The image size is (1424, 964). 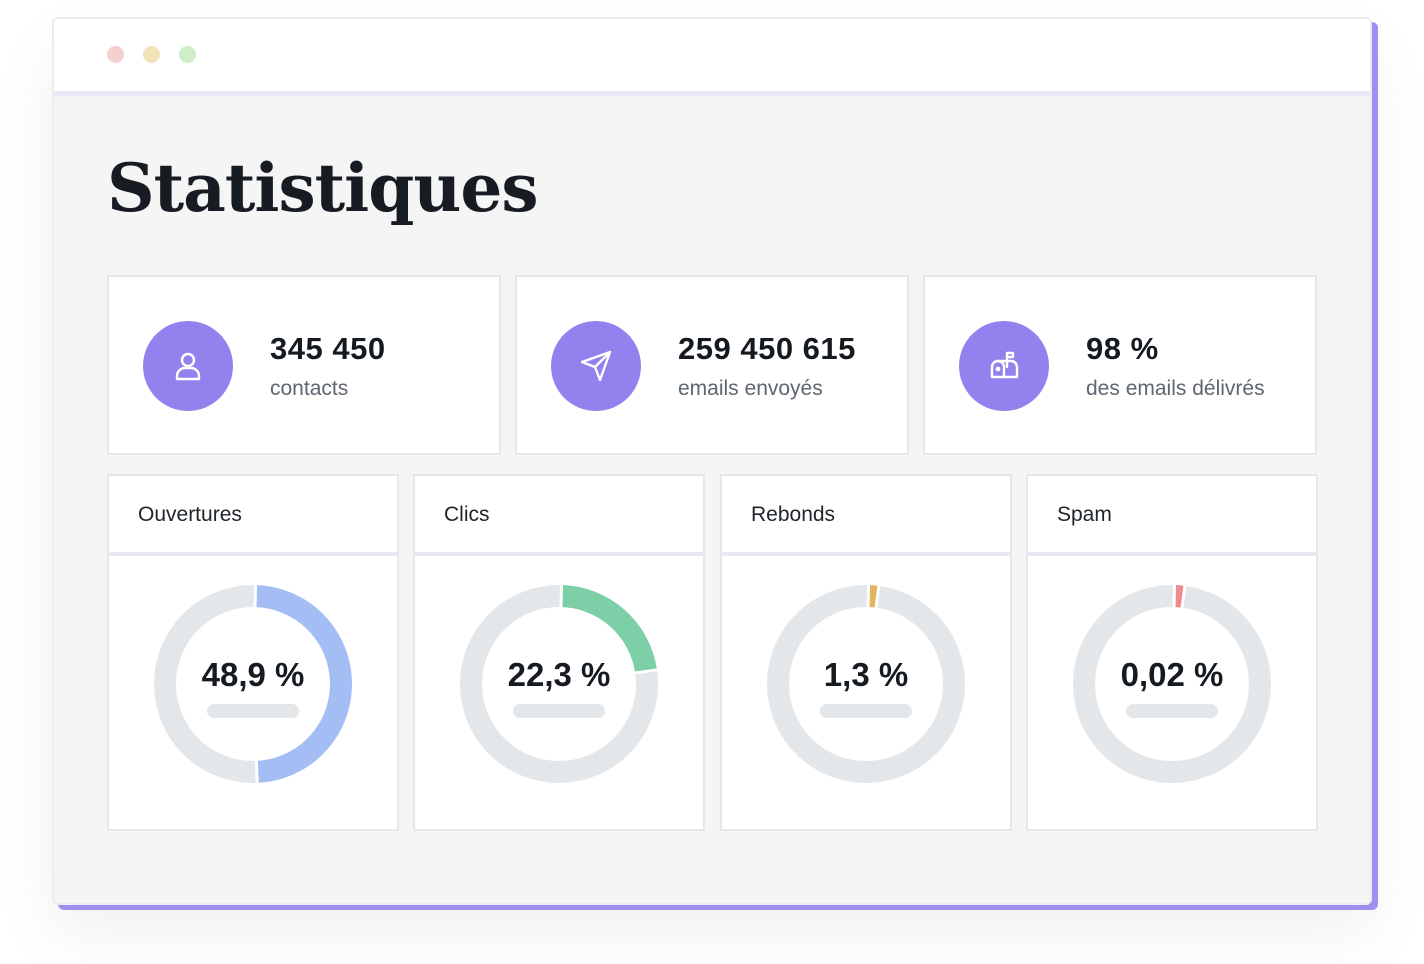 What do you see at coordinates (190, 514) in the screenshot?
I see `metric-label: Ouvertures` at bounding box center [190, 514].